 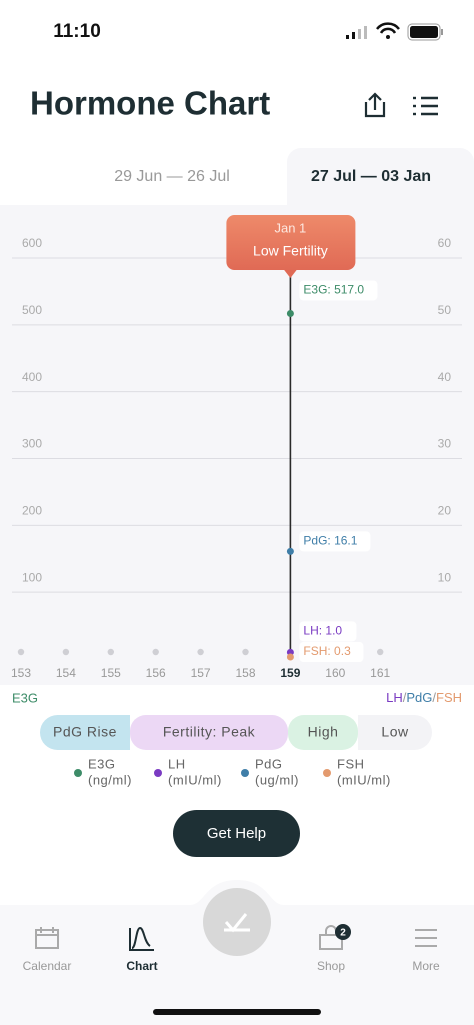 I want to click on button-label: Get Help, so click(x=236, y=833).